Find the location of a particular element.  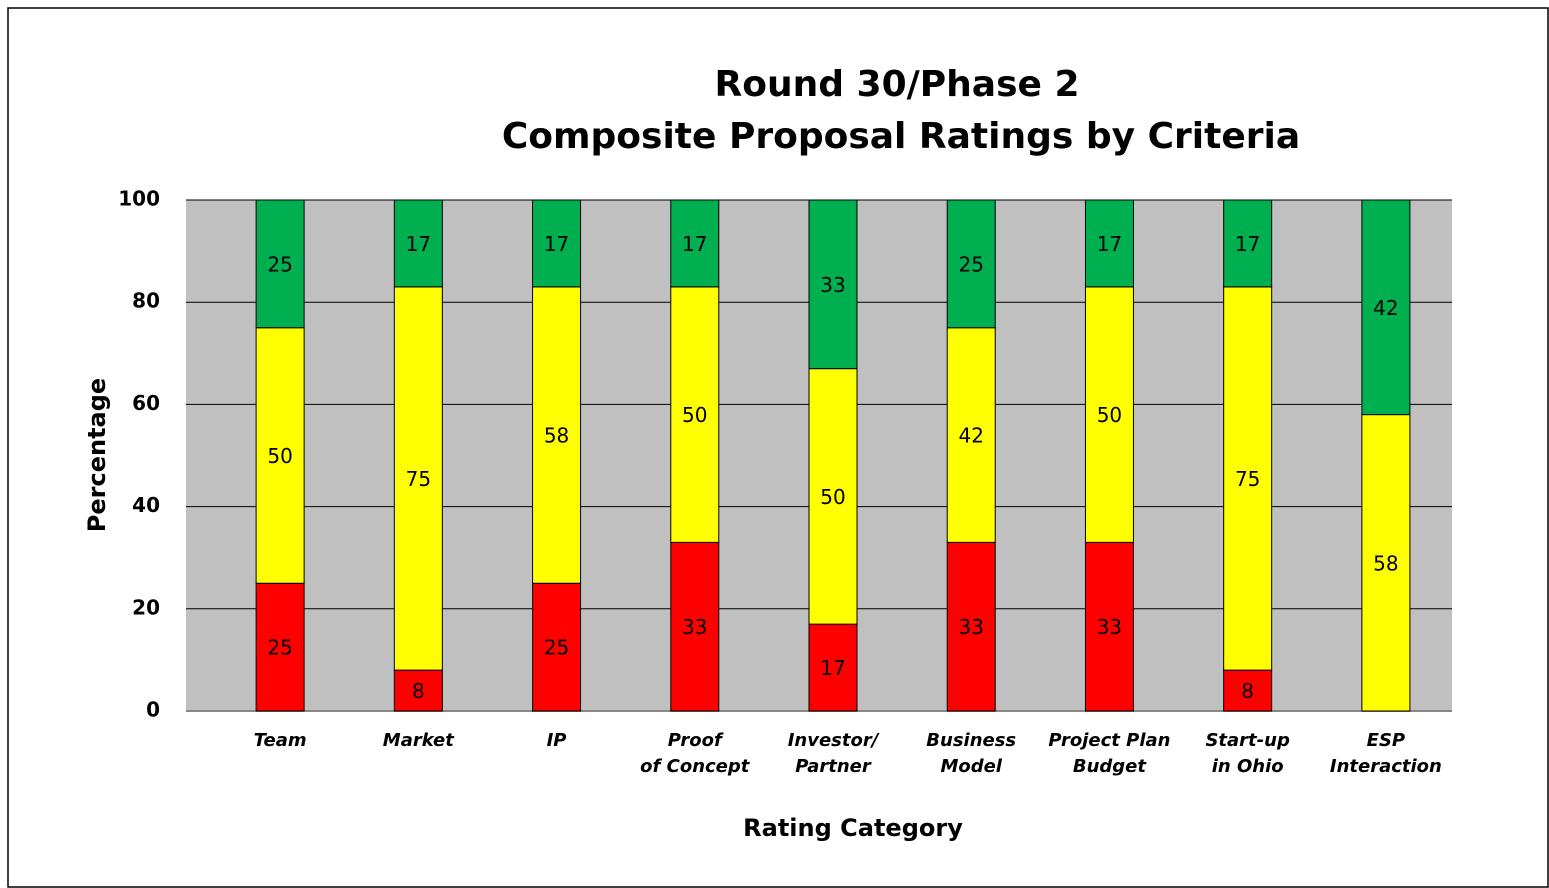

y-tick-label: 60 is located at coordinates (146, 403).